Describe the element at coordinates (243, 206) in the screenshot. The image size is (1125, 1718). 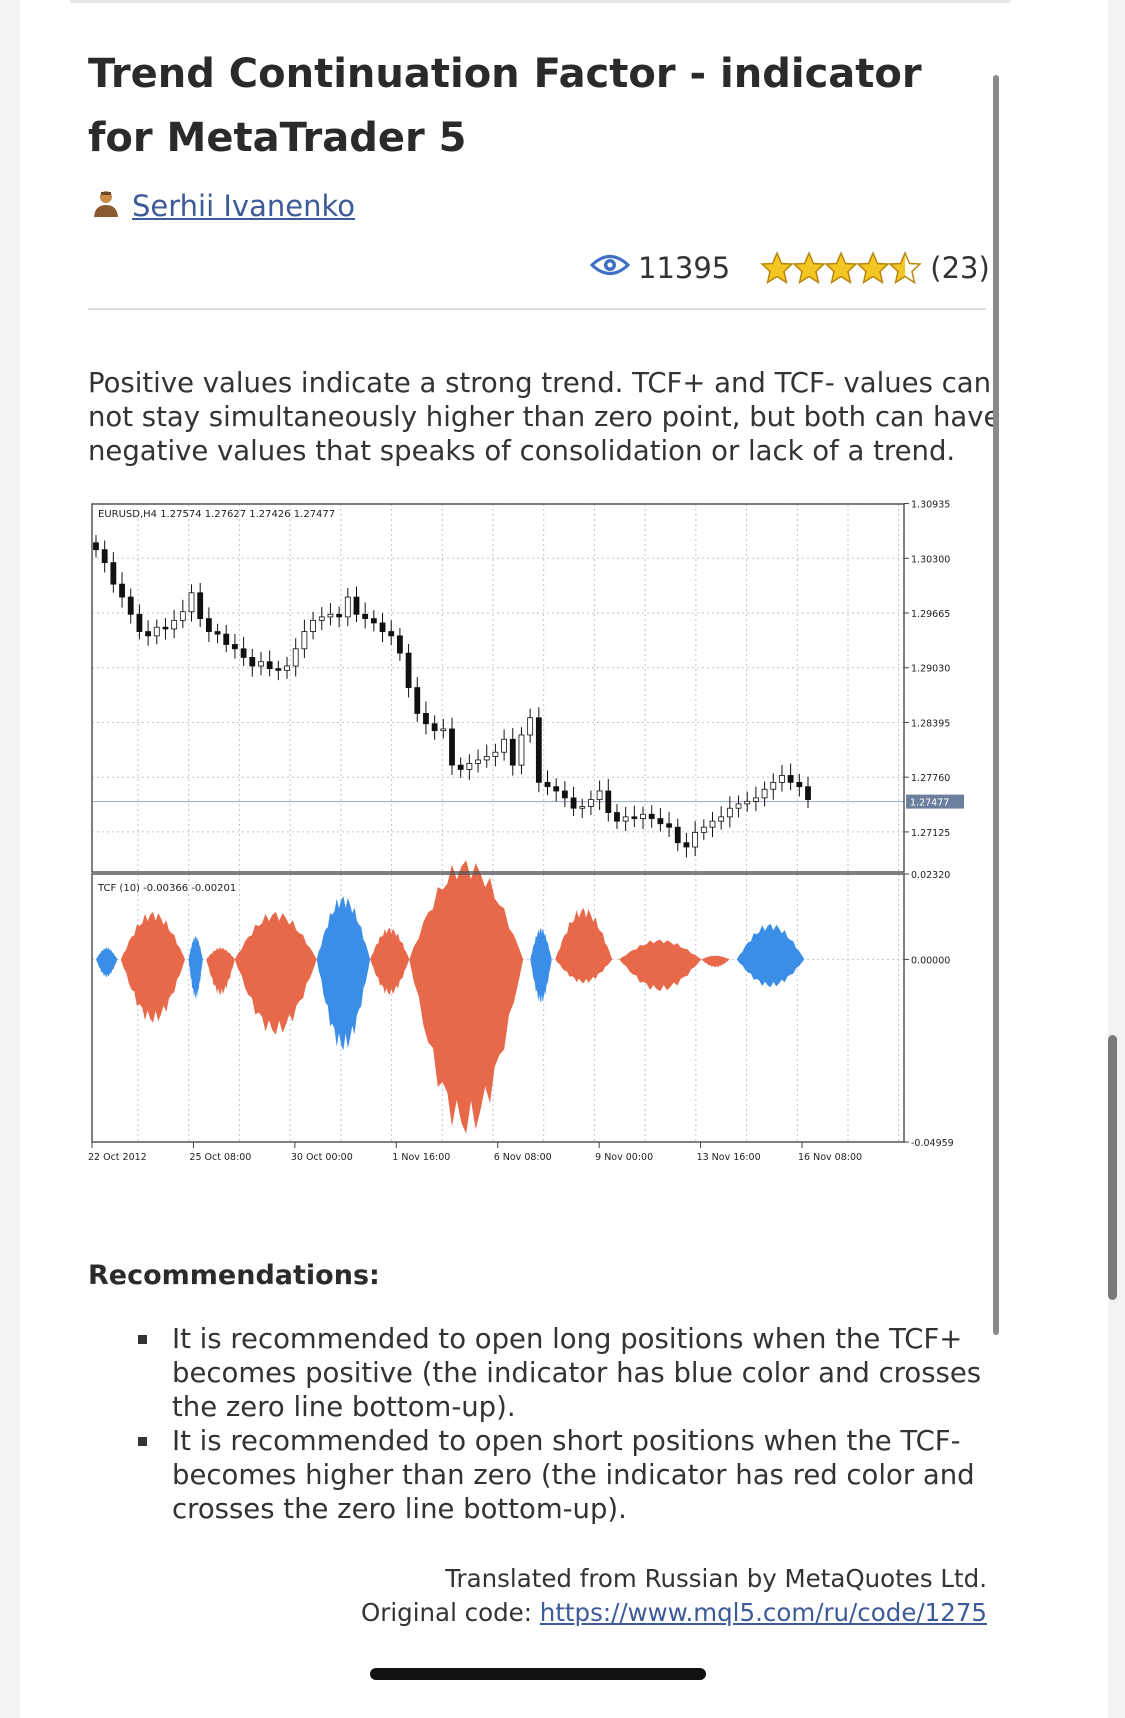
I see `author-link: Serhii Ivanenko` at that location.